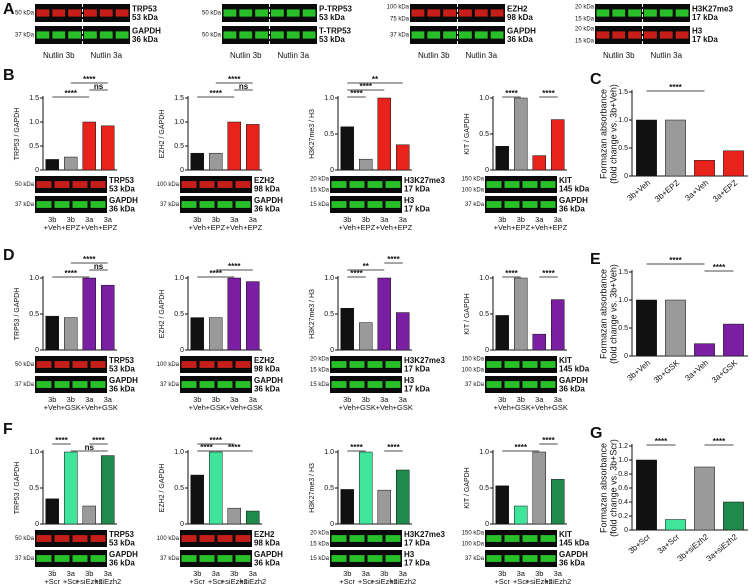 The width and height of the screenshot is (756, 586). What do you see at coordinates (246, 55) in the screenshot?
I see `lane-label: Nutlin 3b` at bounding box center [246, 55].